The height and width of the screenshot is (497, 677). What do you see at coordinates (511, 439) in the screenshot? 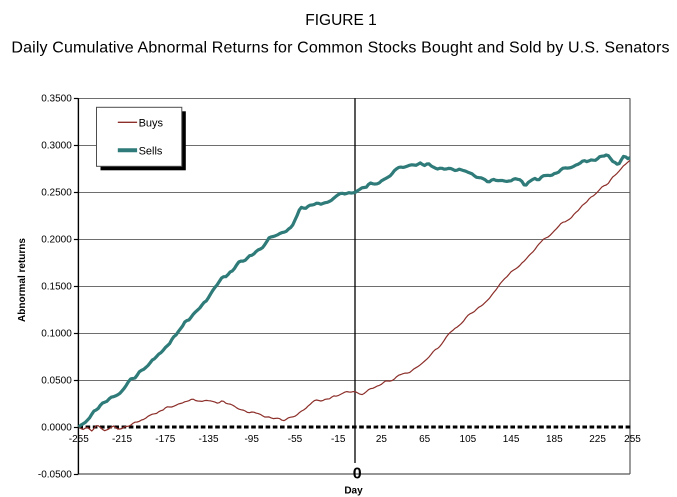
I see `svg-text: 145` at bounding box center [511, 439].